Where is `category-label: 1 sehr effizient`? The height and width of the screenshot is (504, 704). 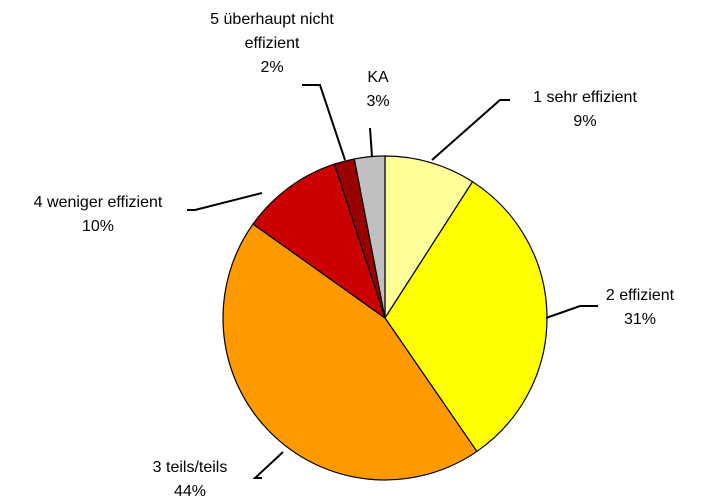 category-label: 1 sehr effizient is located at coordinates (585, 97).